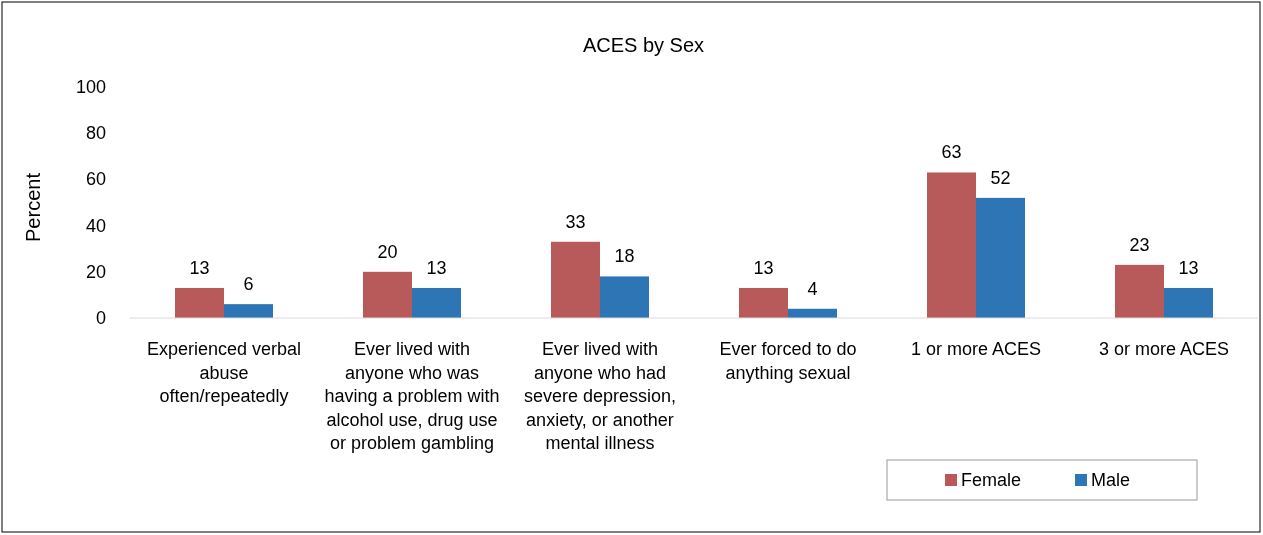  What do you see at coordinates (100, 318) in the screenshot?
I see `y-tick-label: 0` at bounding box center [100, 318].